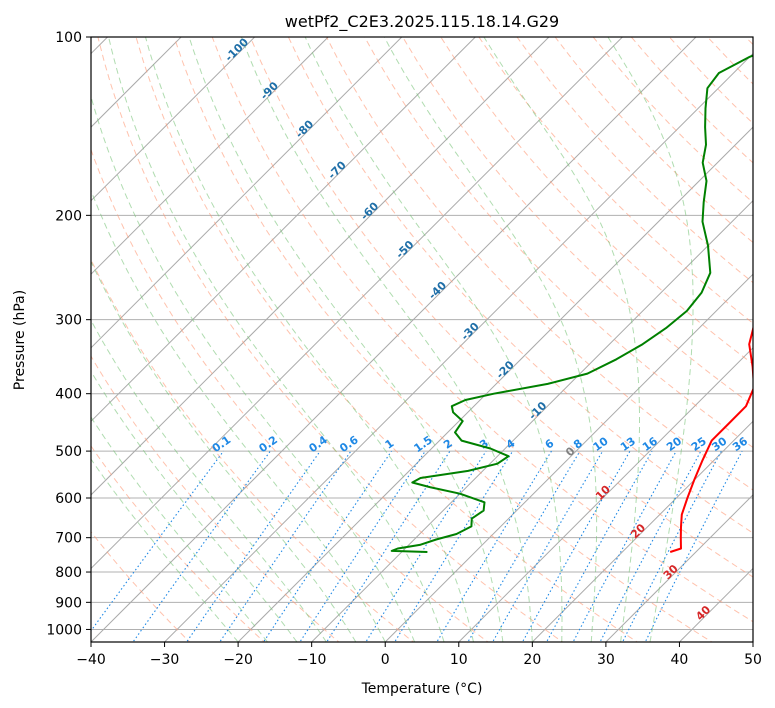 The height and width of the screenshot is (708, 775). Describe the element at coordinates (422, 689) in the screenshot. I see `x-axis-label: Temperature (°C)` at that location.